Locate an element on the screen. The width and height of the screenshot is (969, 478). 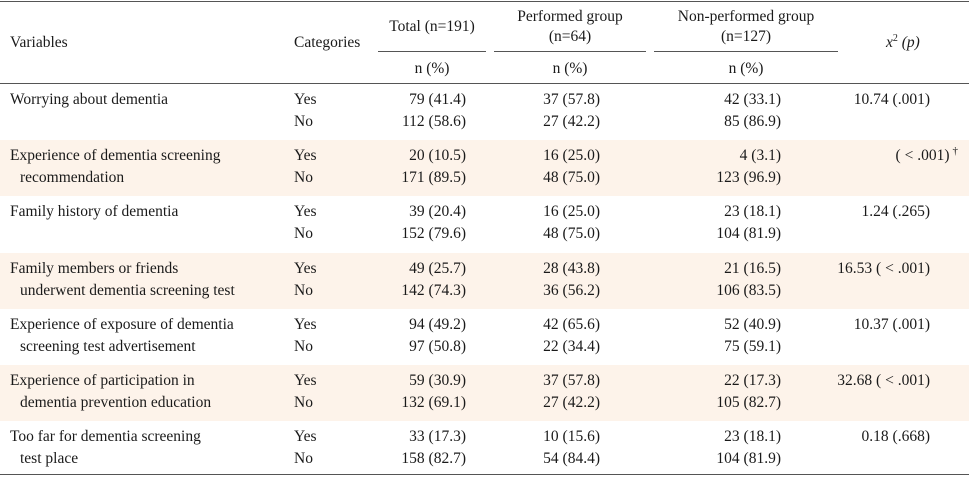
header-performed-line1: Performed group is located at coordinates (570, 16).